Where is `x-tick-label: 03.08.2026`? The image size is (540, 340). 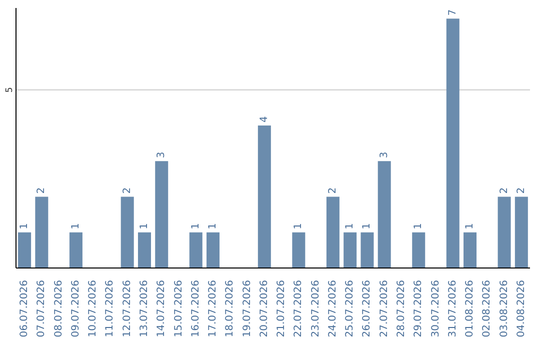 x-tick-label: 03.08.2026 is located at coordinates (504, 309).